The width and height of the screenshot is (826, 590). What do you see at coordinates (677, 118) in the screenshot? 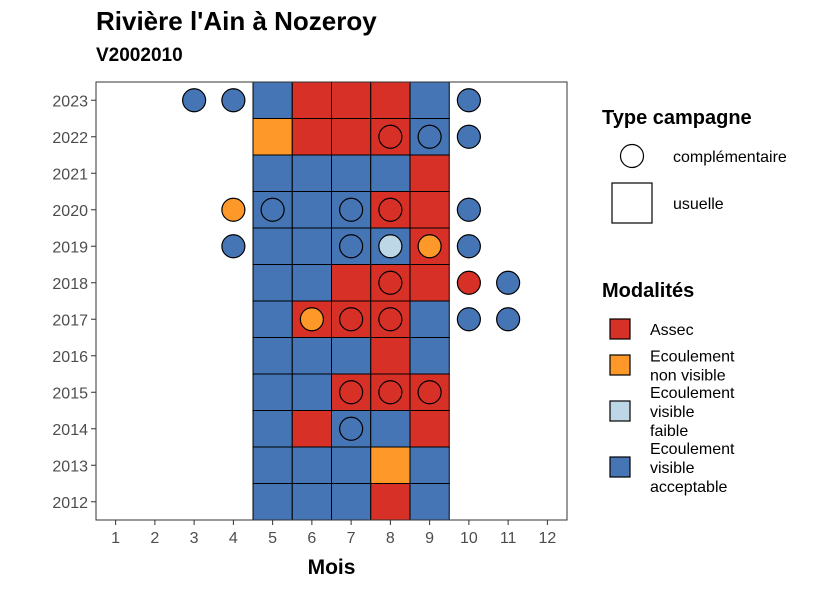
I see `legend-campagne-title: Type campagne` at bounding box center [677, 118].